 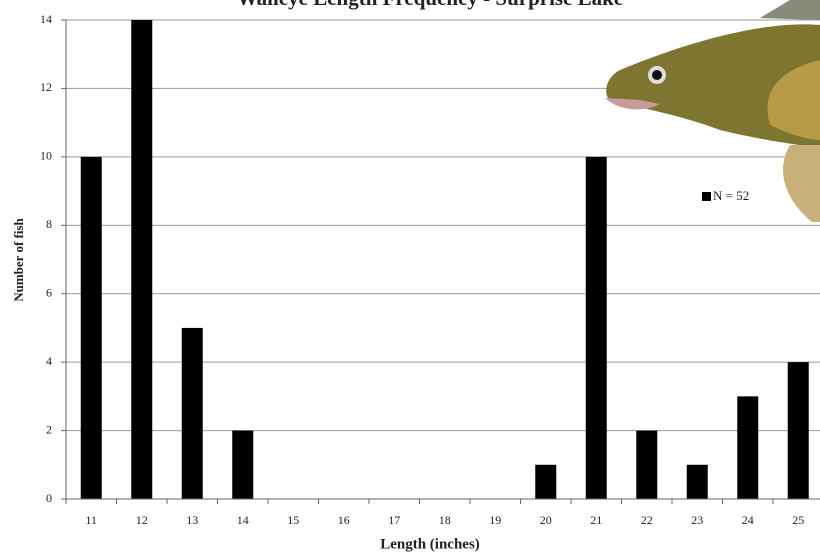 I want to click on y-tick-label: 4, so click(x=49, y=361).